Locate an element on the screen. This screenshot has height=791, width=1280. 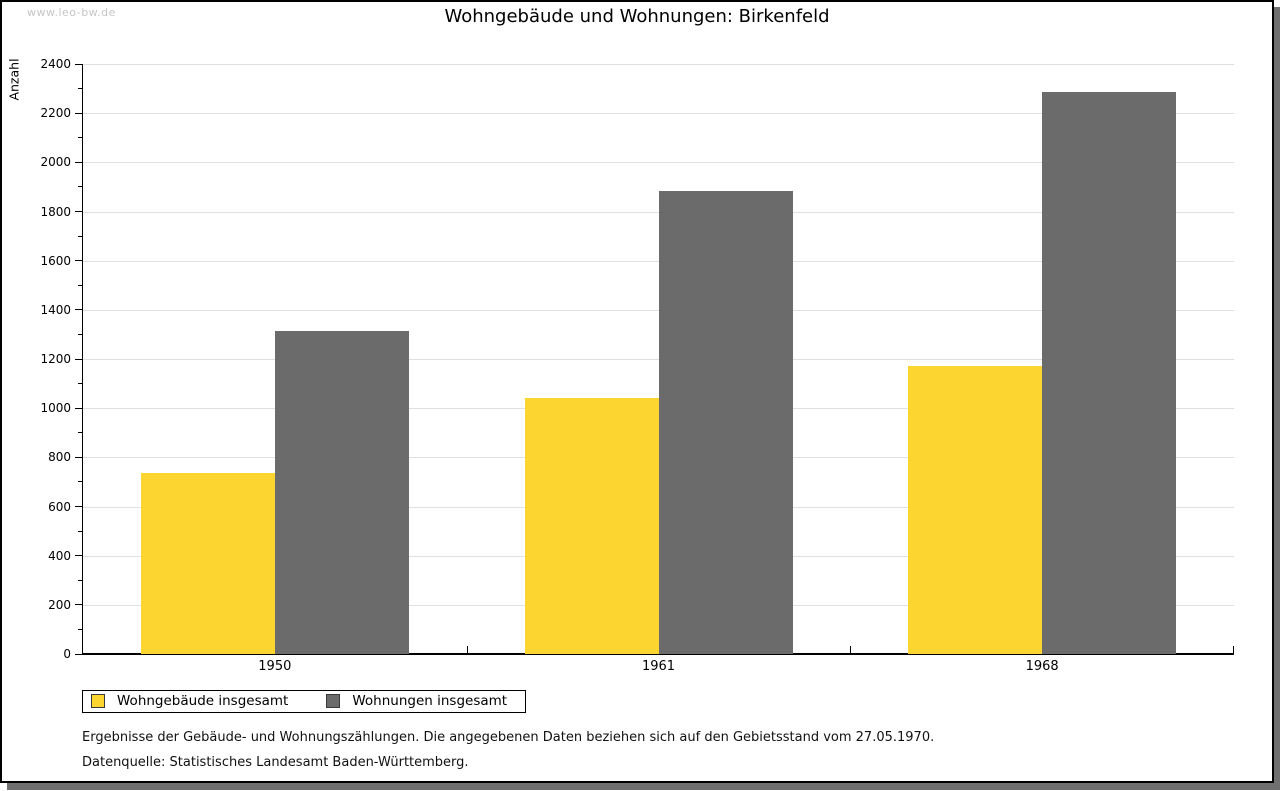
y-axis-line is located at coordinates (82, 359).